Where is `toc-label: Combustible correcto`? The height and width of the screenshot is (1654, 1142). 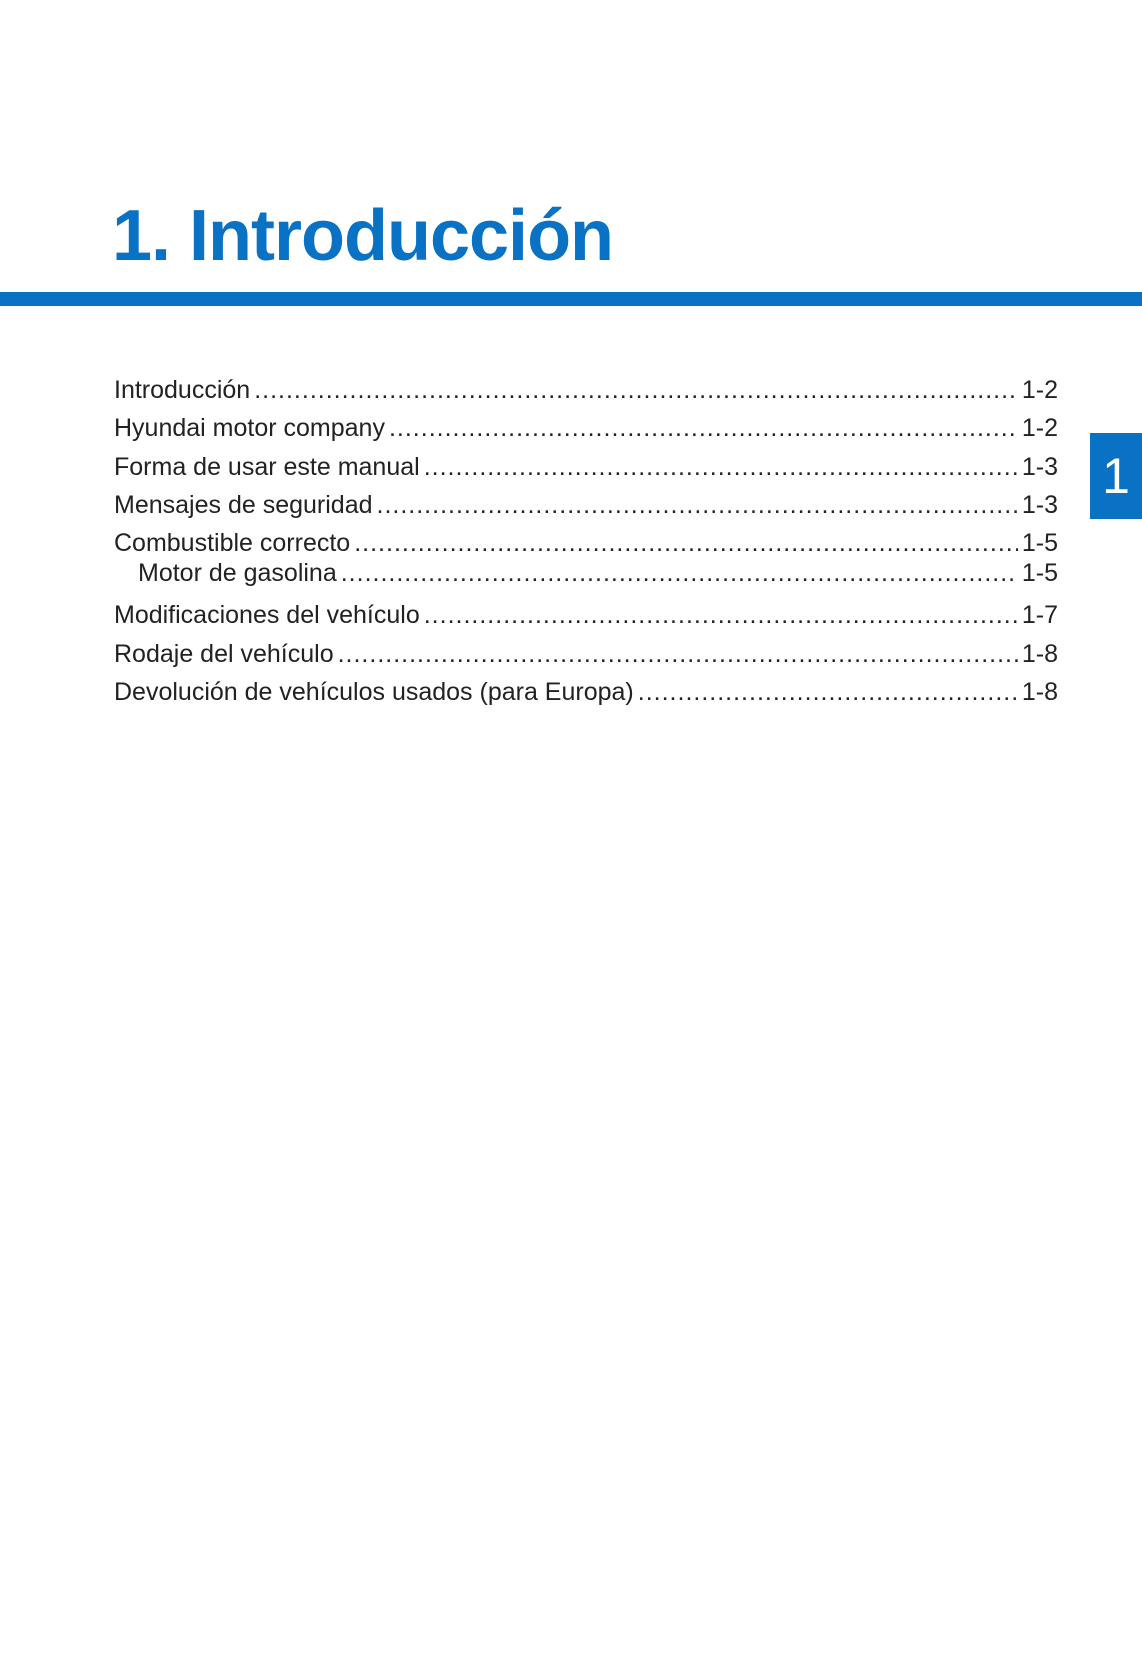 toc-label: Combustible correcto is located at coordinates (232, 543).